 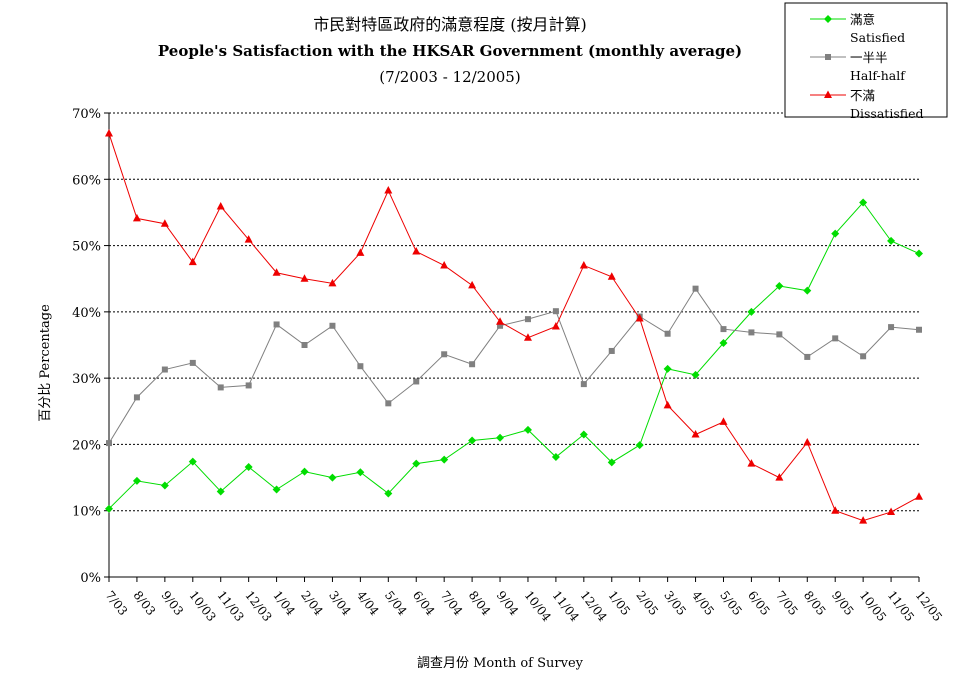 I want to click on x-tick-label: 7/04, so click(x=452, y=603).